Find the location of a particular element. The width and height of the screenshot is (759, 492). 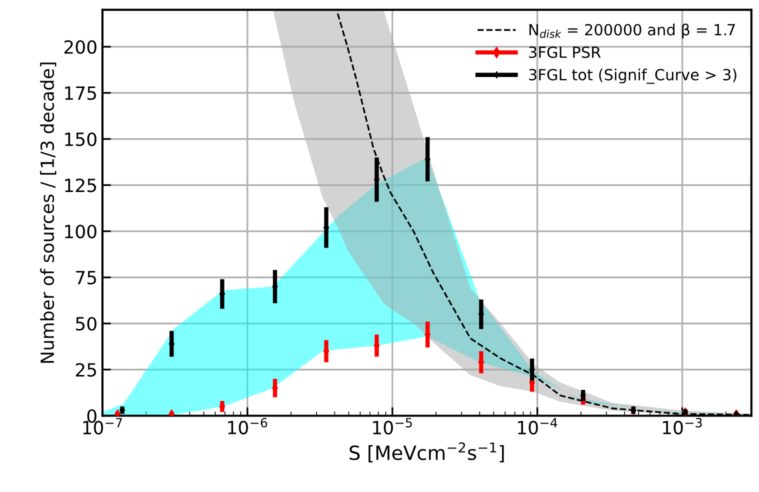

legend-label: 3FGL tot (Signif_Curve > 3) is located at coordinates (632, 76).